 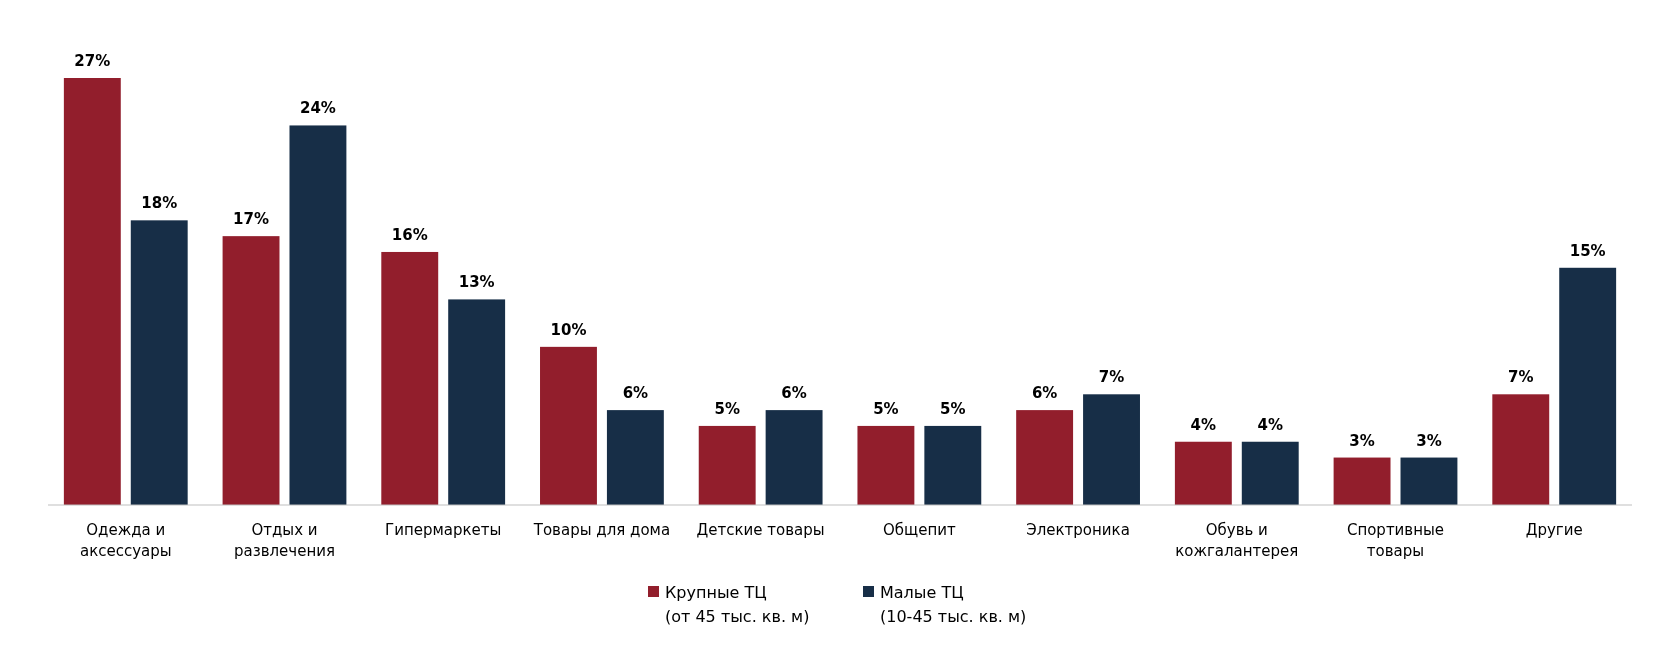 What do you see at coordinates (159, 203) in the screenshot?
I see `data-label: 18%` at bounding box center [159, 203].